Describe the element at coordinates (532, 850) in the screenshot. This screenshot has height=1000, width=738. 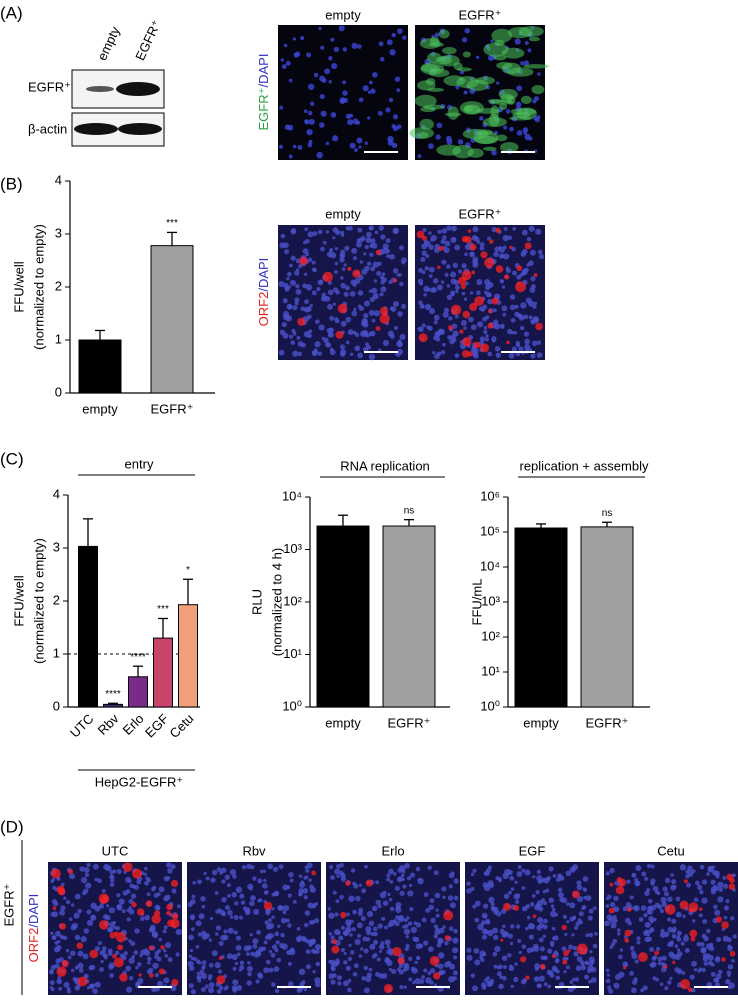
I see `image-column-label: EGF` at that location.